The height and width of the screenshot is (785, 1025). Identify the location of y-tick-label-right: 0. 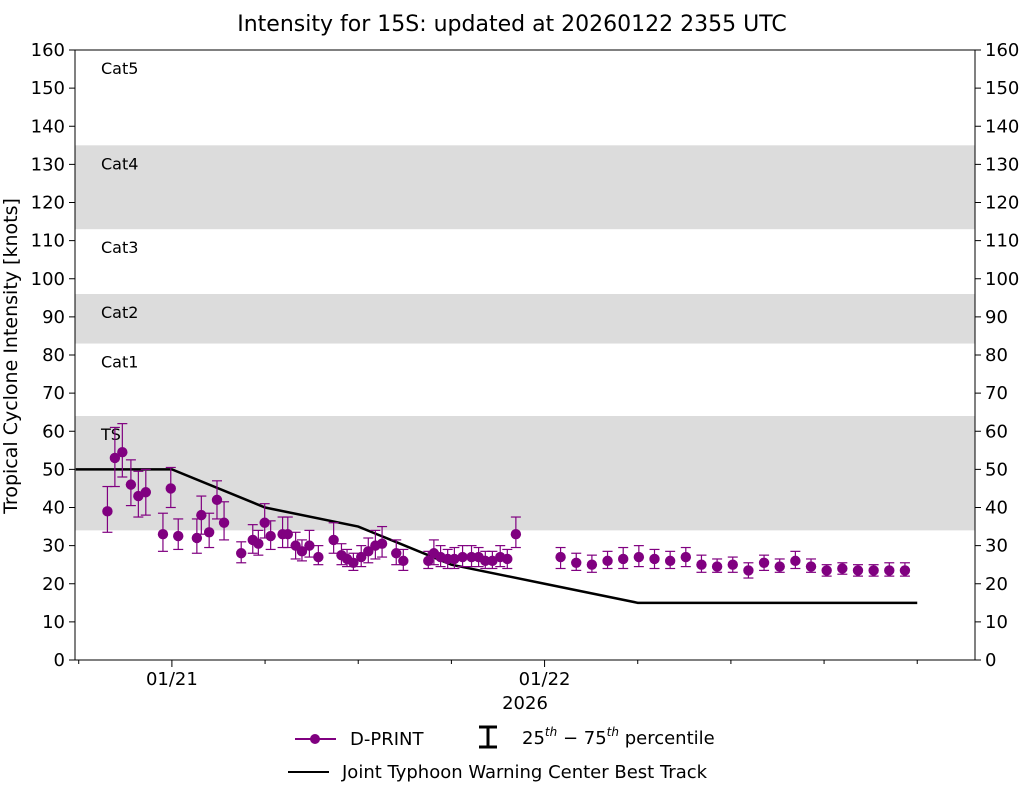
(990, 660).